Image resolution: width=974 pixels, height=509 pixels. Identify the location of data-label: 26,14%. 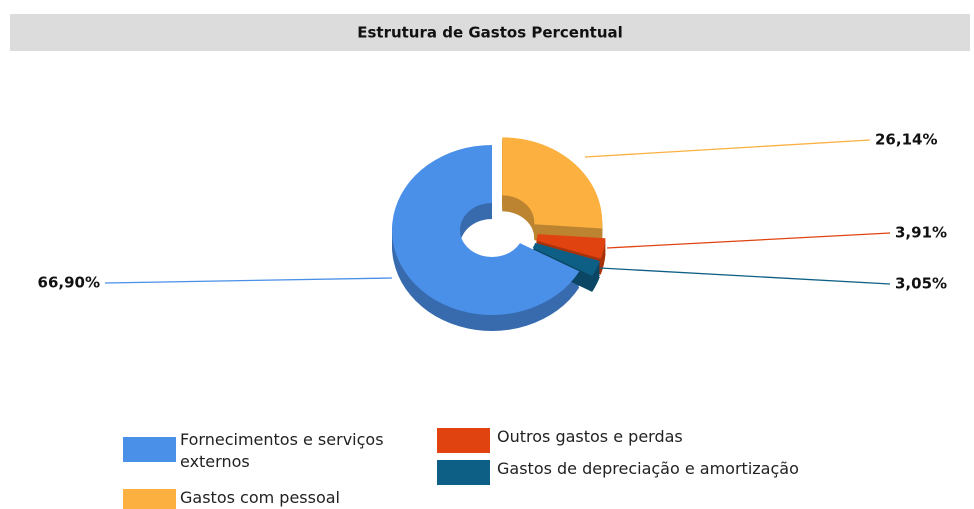
(906, 140).